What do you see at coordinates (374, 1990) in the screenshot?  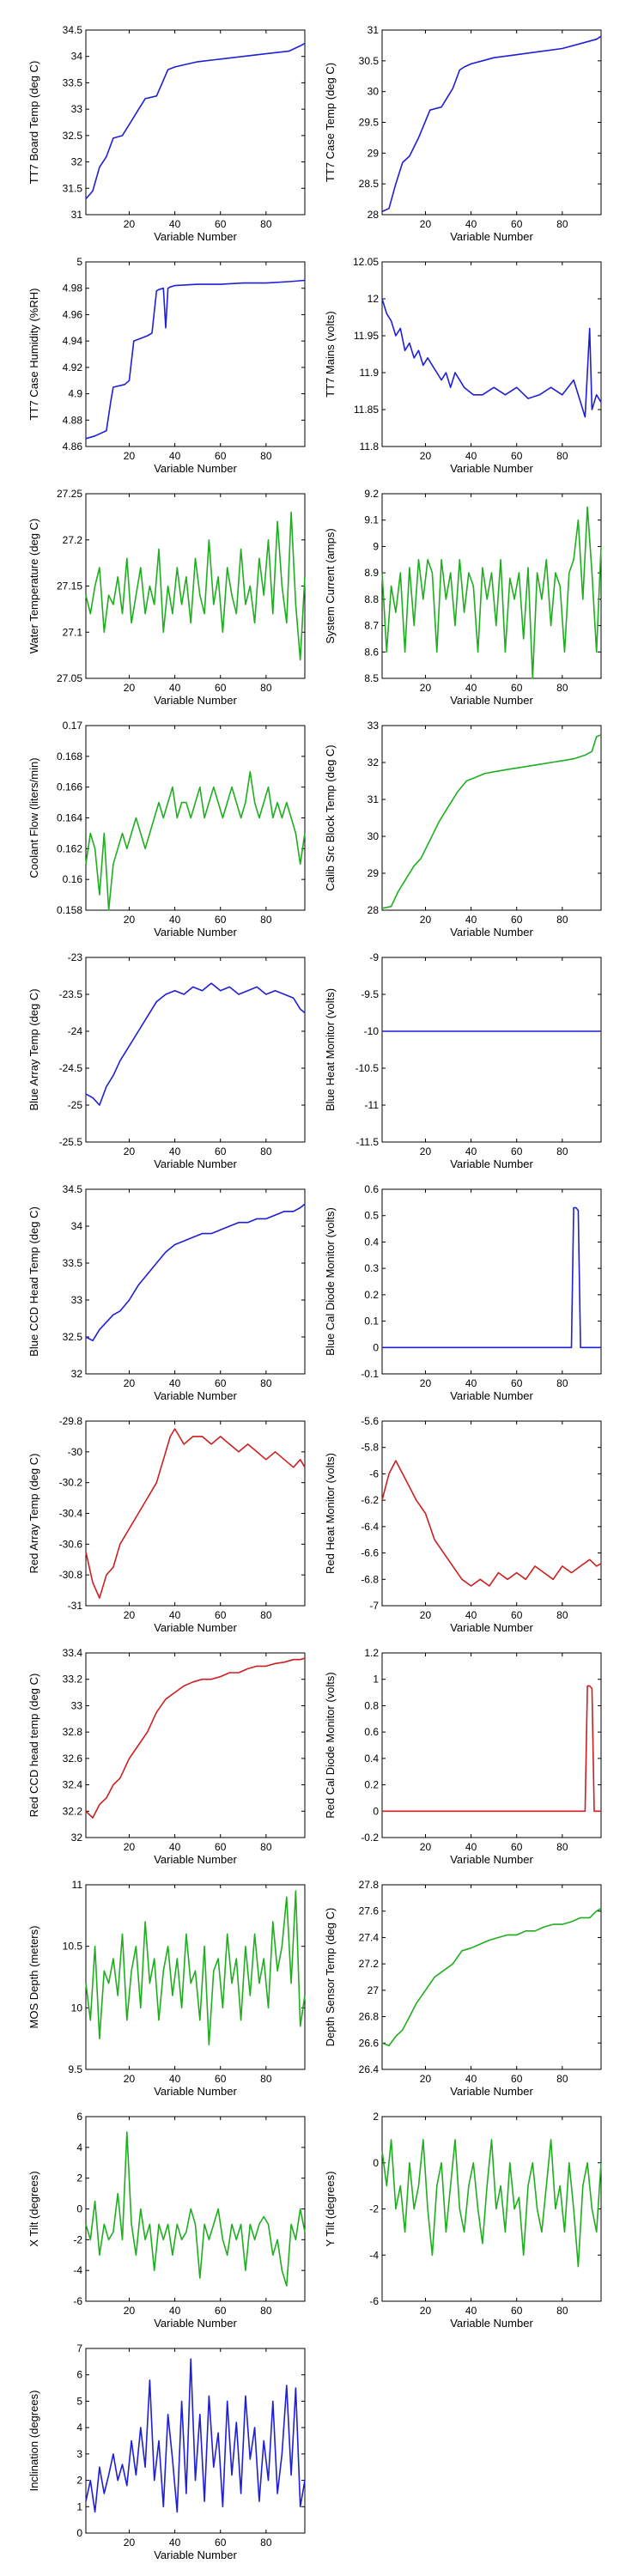 I see `y-tick-label: 27` at bounding box center [374, 1990].